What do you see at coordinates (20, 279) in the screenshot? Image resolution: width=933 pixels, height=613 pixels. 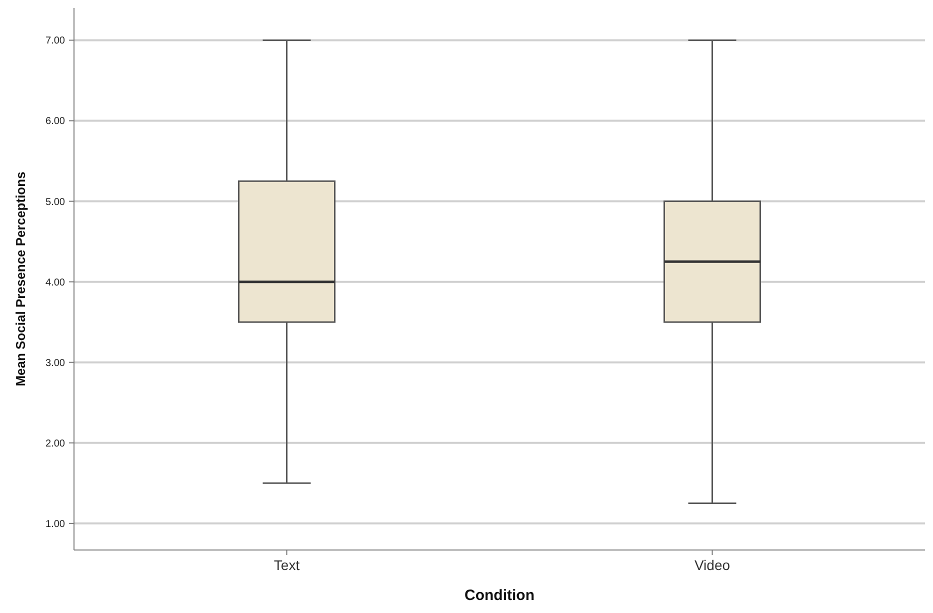 I see `y-axis-title: Mean Social Presence Perceptions` at bounding box center [20, 279].